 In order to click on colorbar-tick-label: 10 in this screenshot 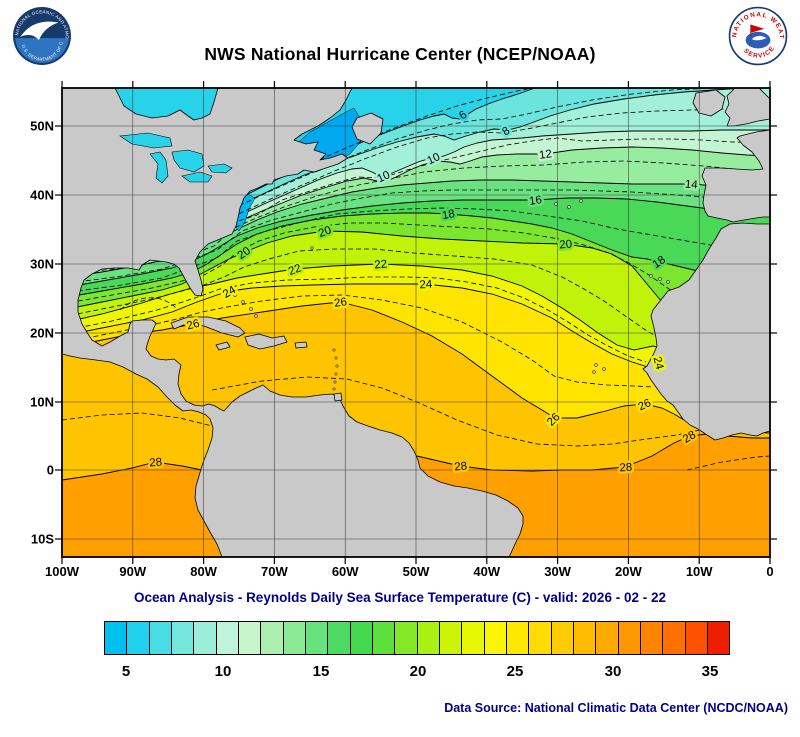, I will do `click(223, 671)`.